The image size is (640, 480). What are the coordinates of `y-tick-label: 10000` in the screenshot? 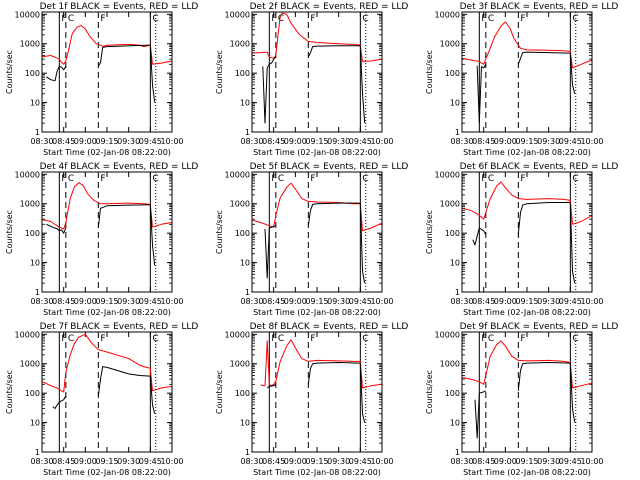 It's located at (27, 174).